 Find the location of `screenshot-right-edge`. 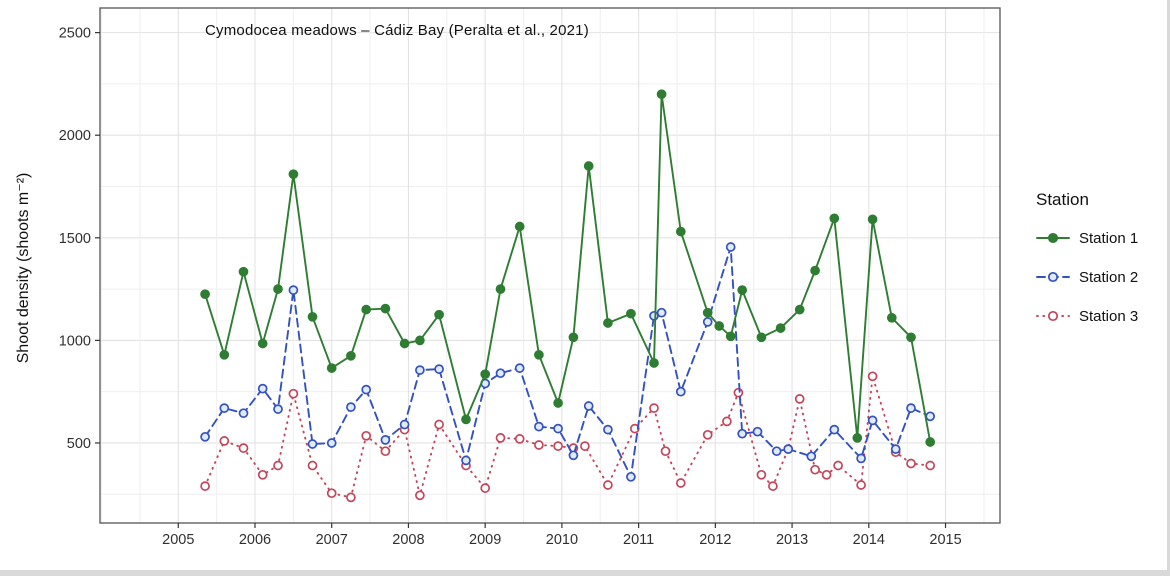

screenshot-right-edge is located at coordinates (1168, 288).